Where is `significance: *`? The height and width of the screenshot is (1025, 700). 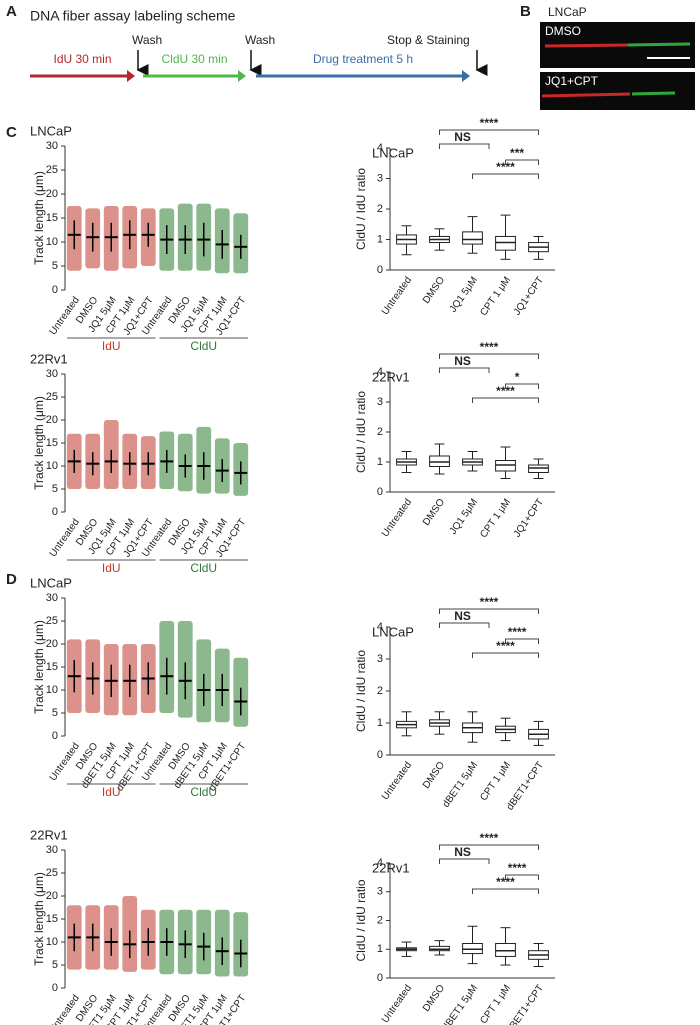
significance: * is located at coordinates (517, 377).